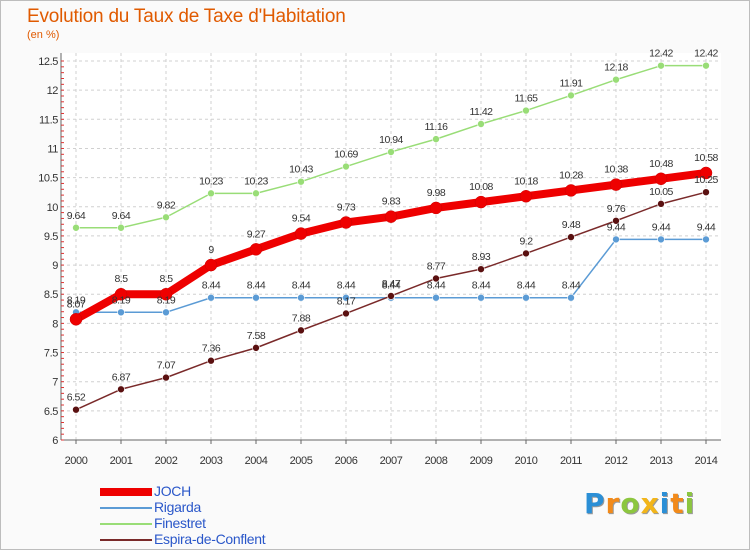 This screenshot has width=750, height=550. I want to click on data-label: 11.16, so click(437, 127).